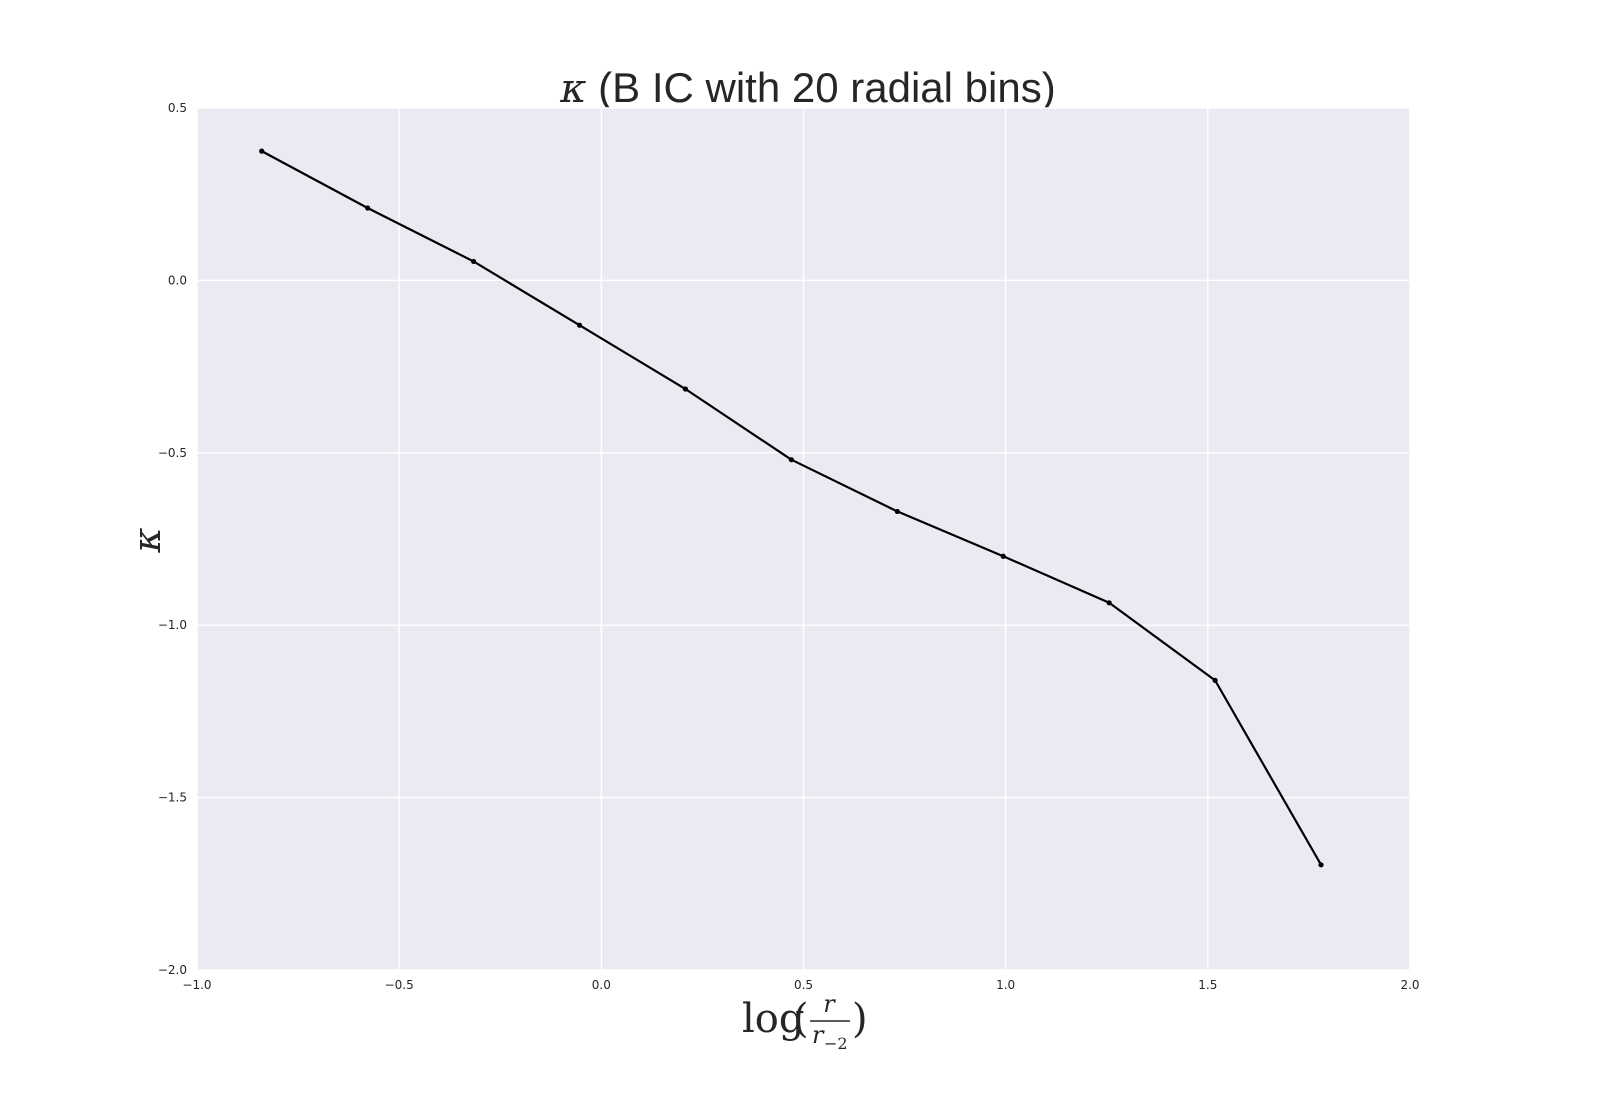 The width and height of the screenshot is (1600, 1100). Describe the element at coordinates (172, 625) in the screenshot. I see `y-tick-label: −1.0` at that location.